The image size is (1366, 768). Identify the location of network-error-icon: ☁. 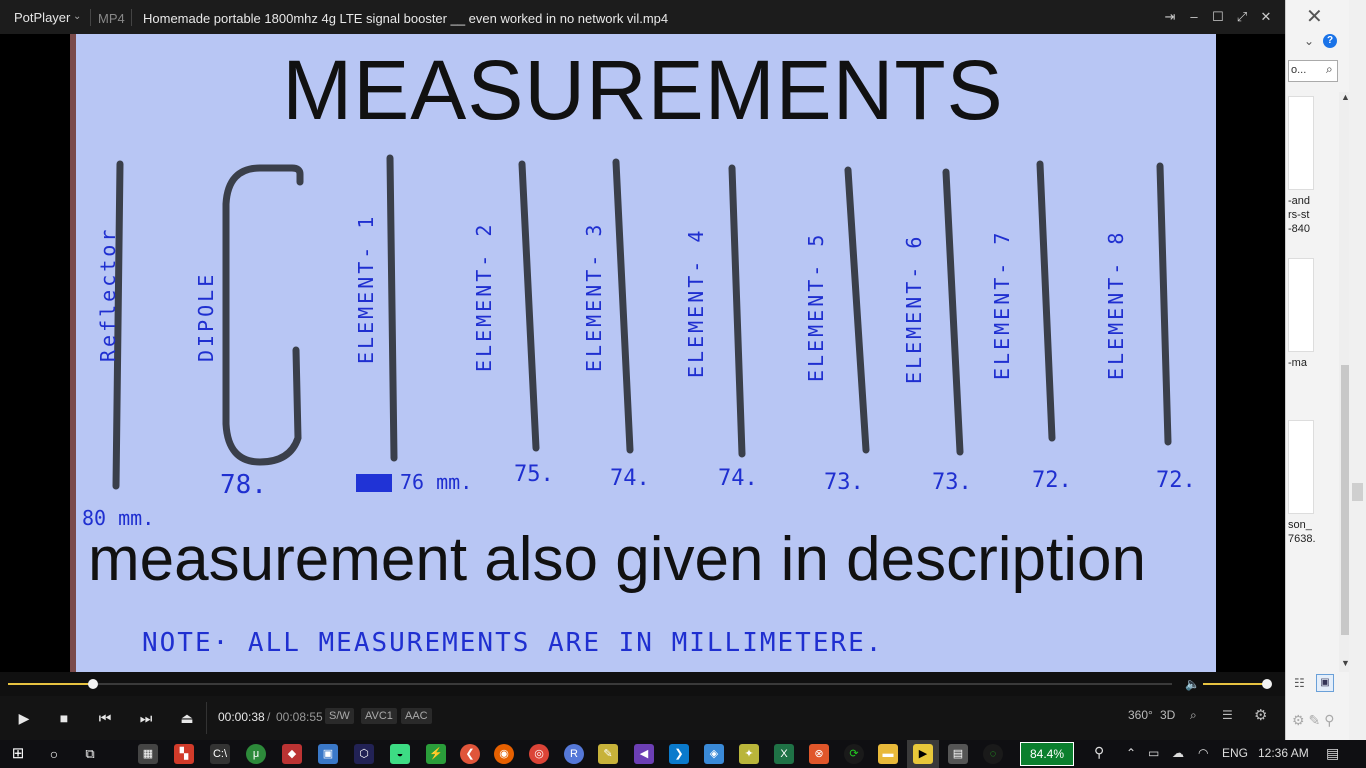
(1178, 753).